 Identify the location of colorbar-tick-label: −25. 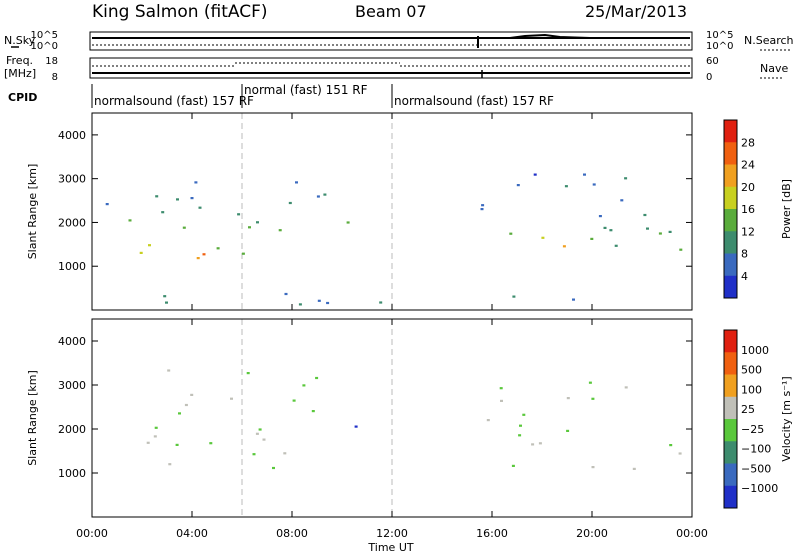
(752, 429).